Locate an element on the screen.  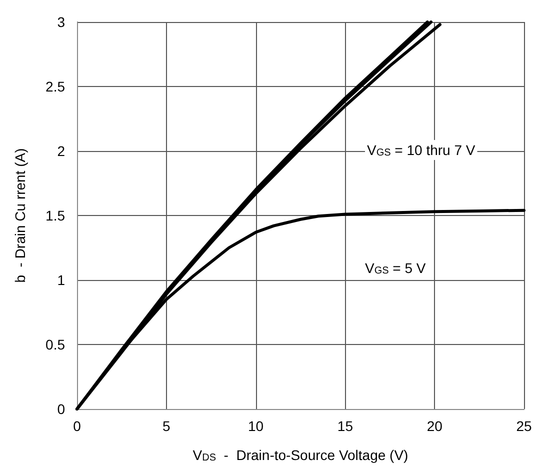
y-tick-label: 2.5 is located at coordinates (56, 86).